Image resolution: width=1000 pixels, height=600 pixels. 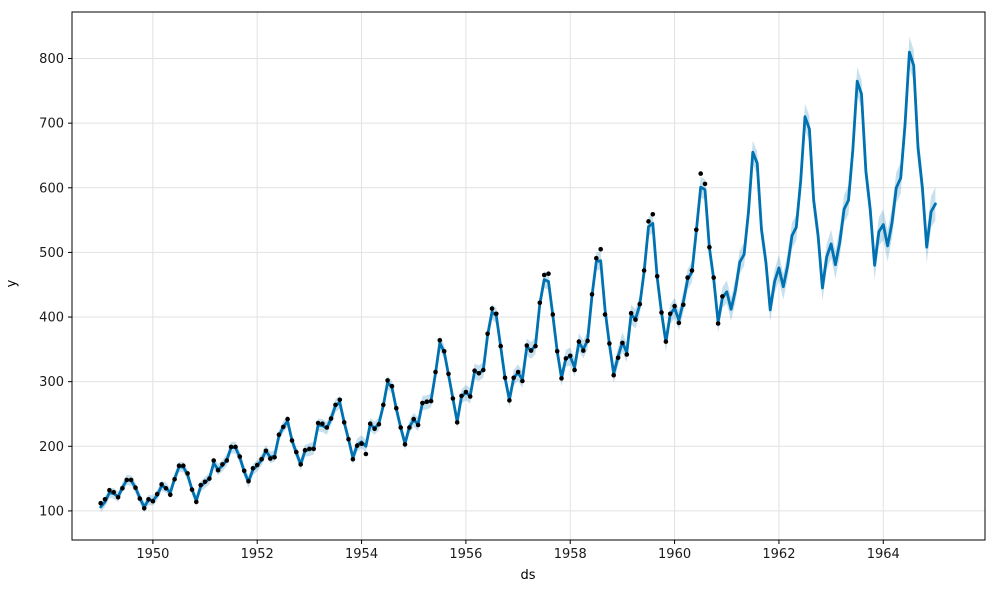 What do you see at coordinates (51, 124) in the screenshot?
I see `svg-text: 700` at bounding box center [51, 124].